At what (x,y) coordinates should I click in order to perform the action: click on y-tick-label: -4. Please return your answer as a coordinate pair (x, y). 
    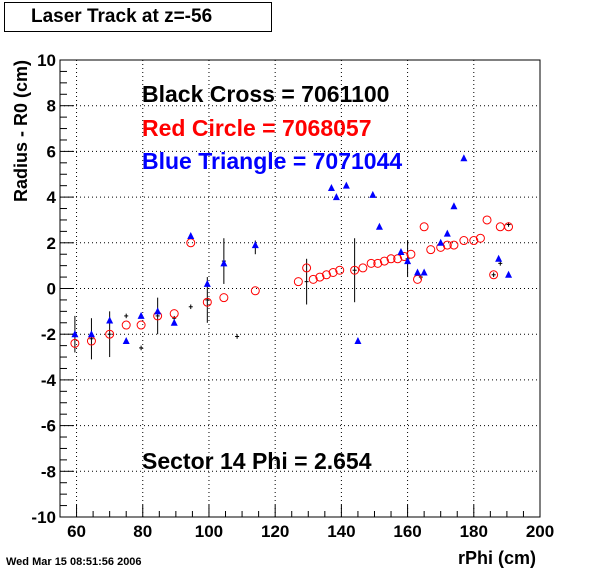
    Looking at the image, I should click on (49, 380).